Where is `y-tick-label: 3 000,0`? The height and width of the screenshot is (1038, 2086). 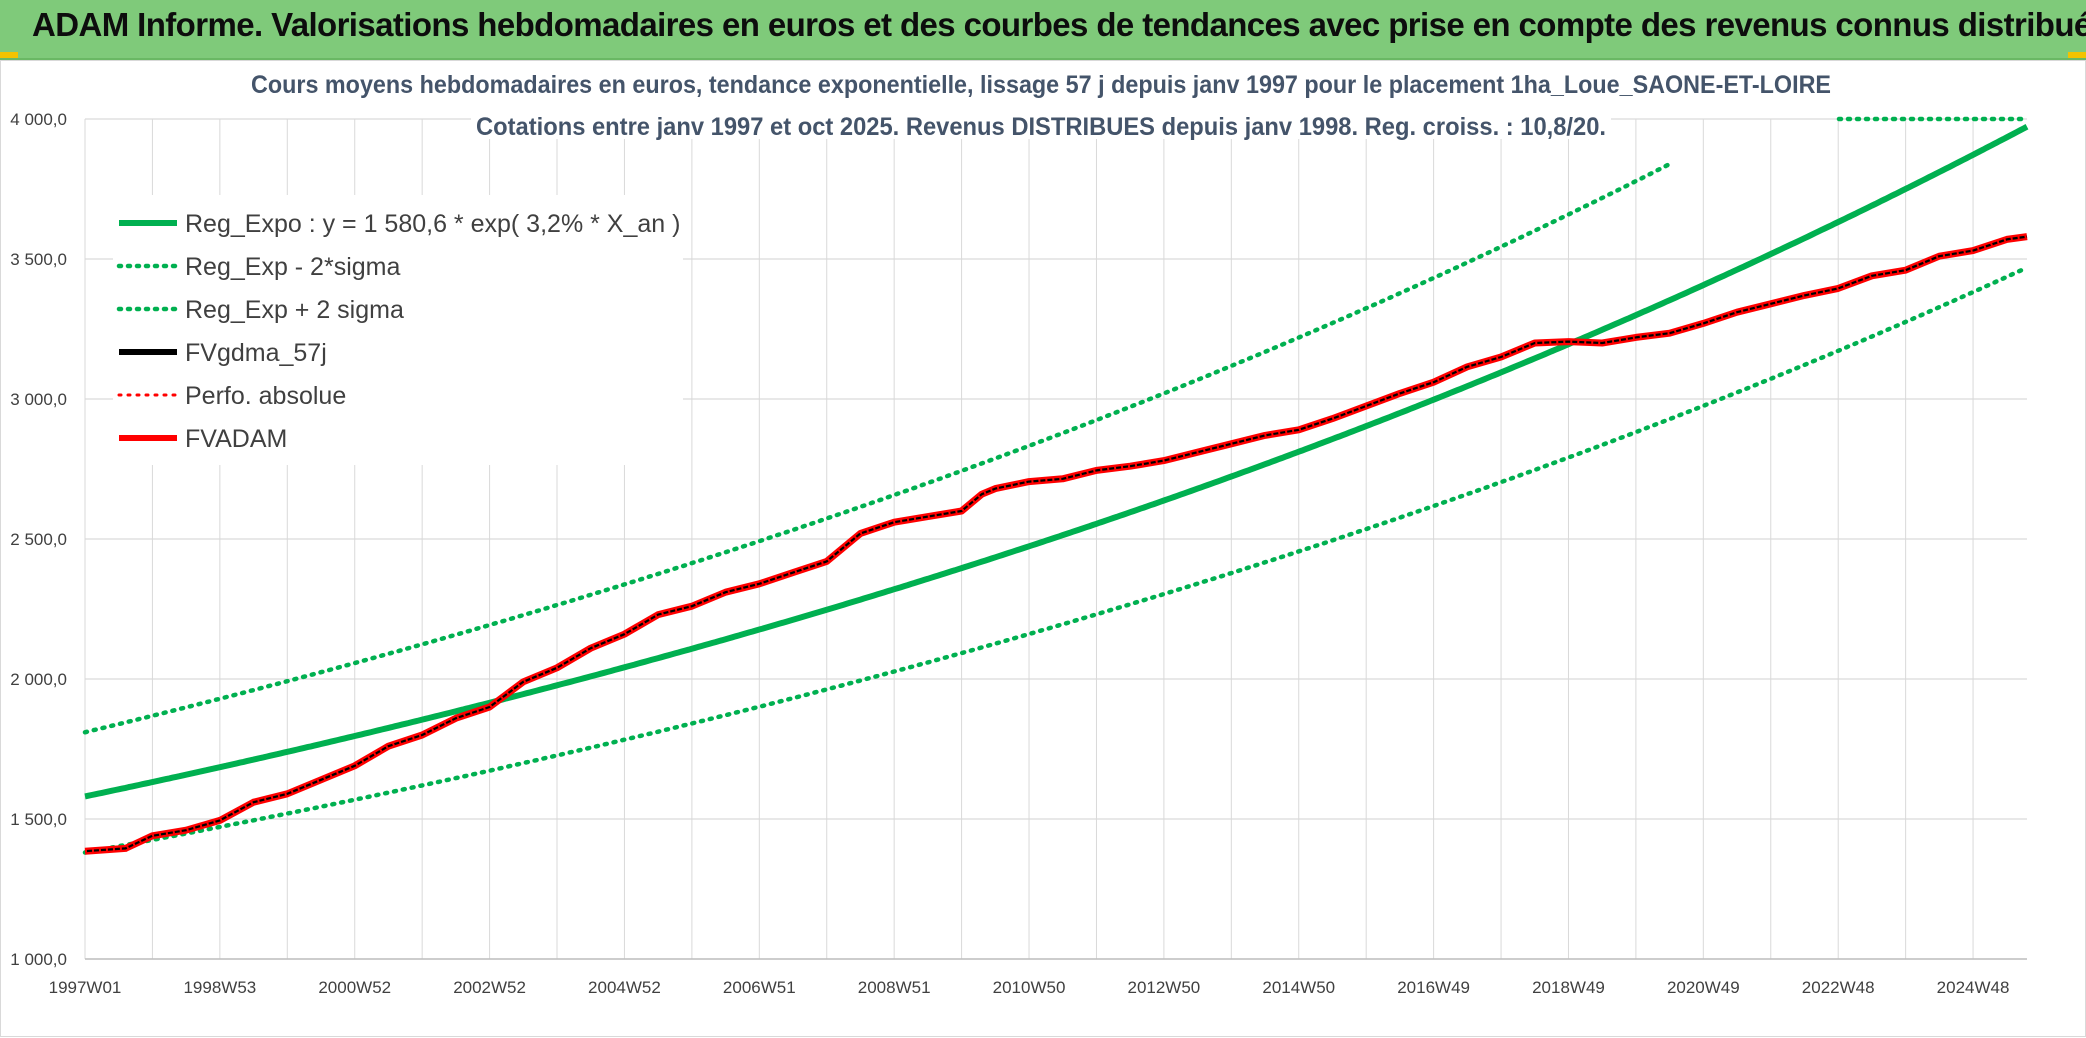
y-tick-label: 3 000,0 is located at coordinates (38, 399).